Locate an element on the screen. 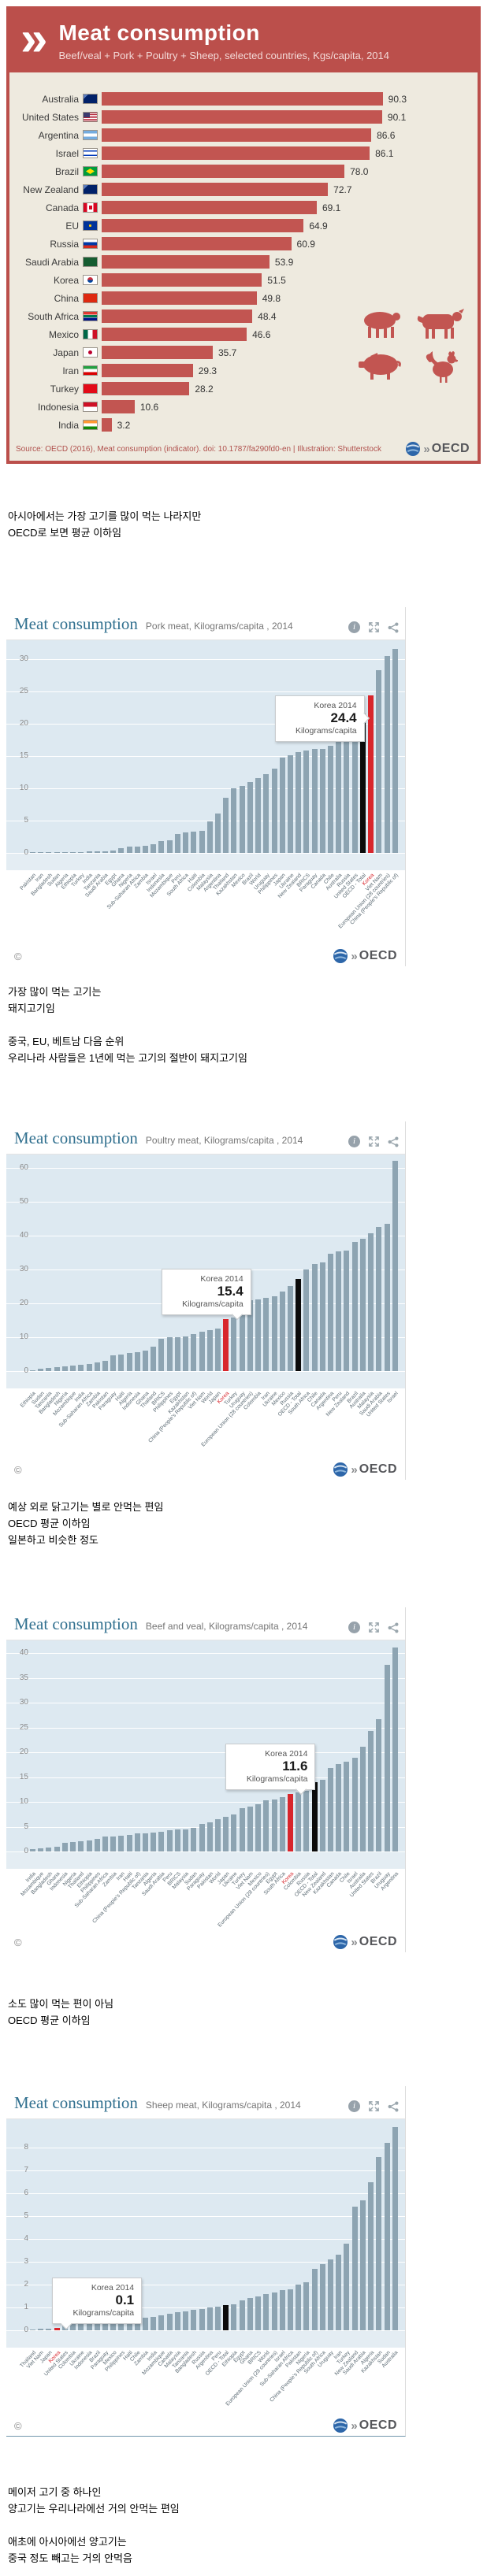 This screenshot has height=2576, width=487. bar-Peru is located at coordinates (218, 2318).